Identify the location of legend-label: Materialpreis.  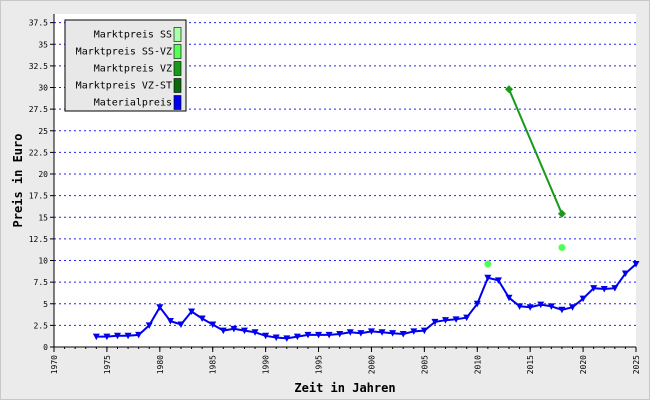
(133, 103).